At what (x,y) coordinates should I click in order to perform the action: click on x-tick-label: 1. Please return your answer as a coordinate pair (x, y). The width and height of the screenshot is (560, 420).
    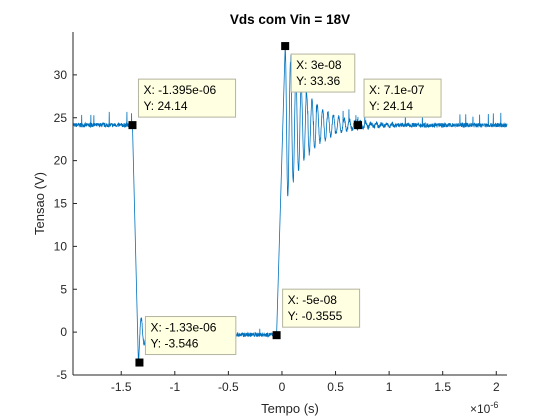
    Looking at the image, I should click on (389, 387).